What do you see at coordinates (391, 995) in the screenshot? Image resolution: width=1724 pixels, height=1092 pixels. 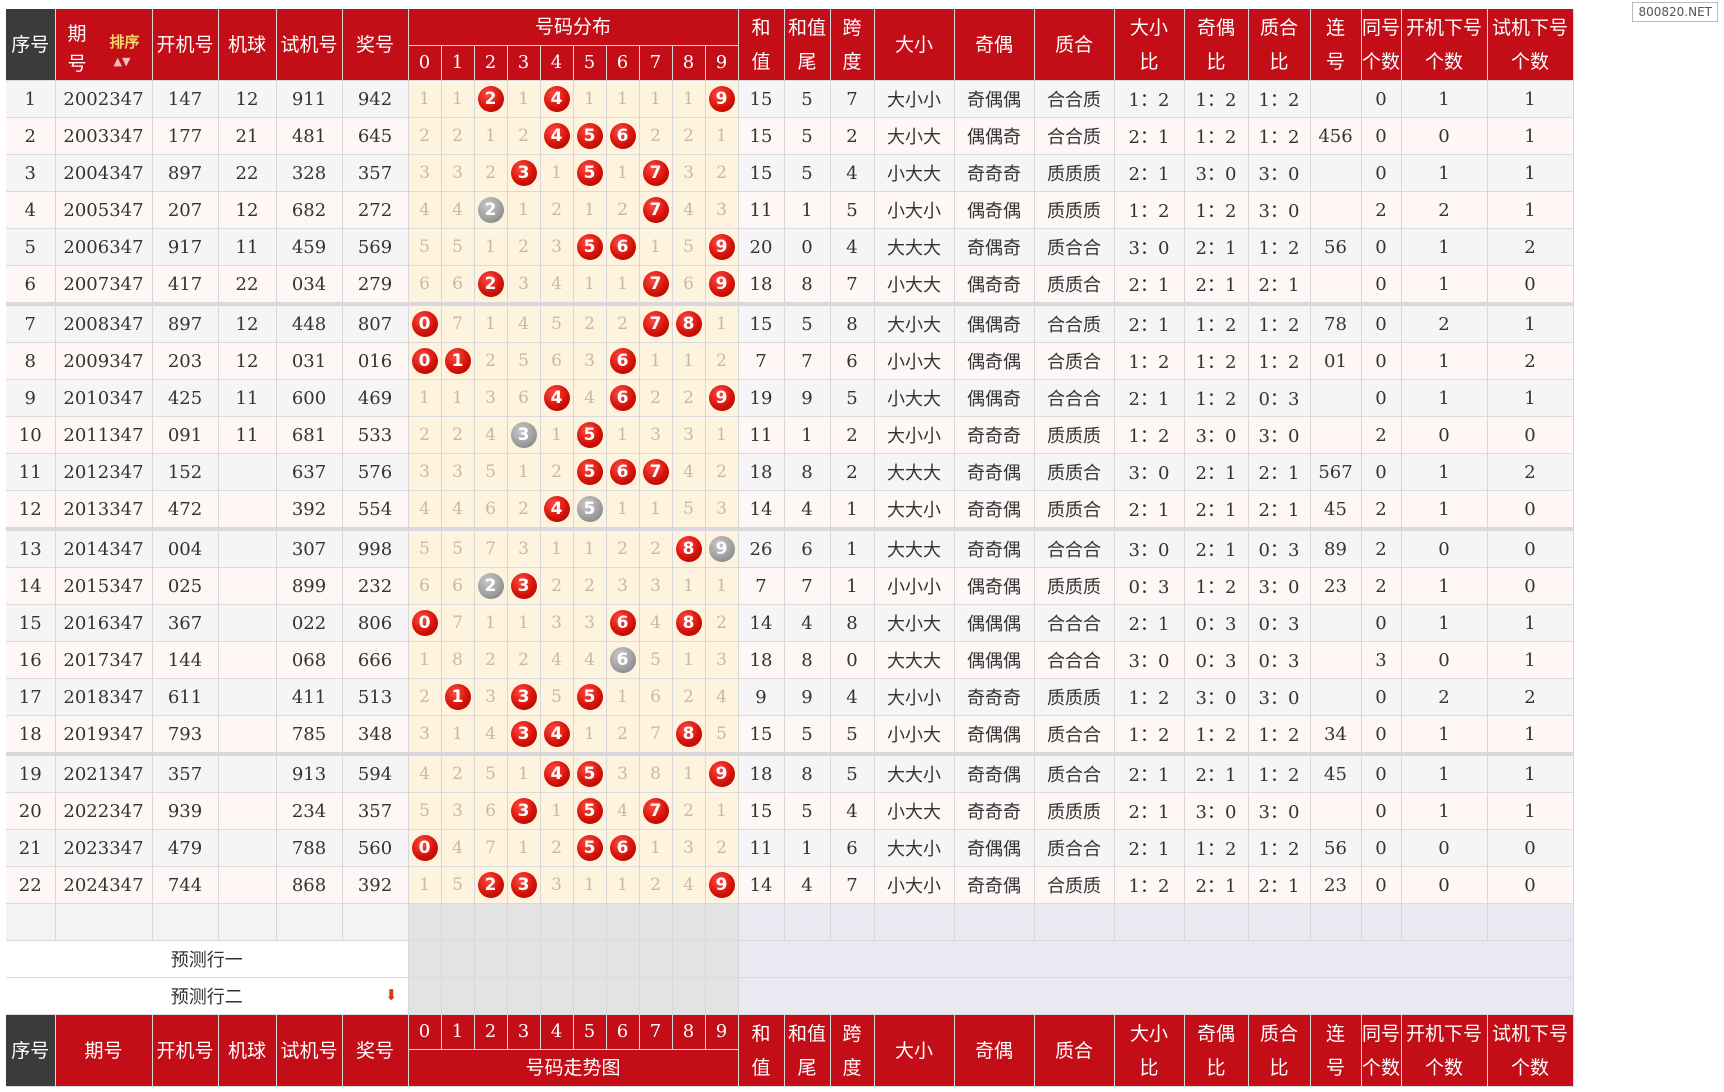 I see `arrow-down-icon: ⬇` at bounding box center [391, 995].